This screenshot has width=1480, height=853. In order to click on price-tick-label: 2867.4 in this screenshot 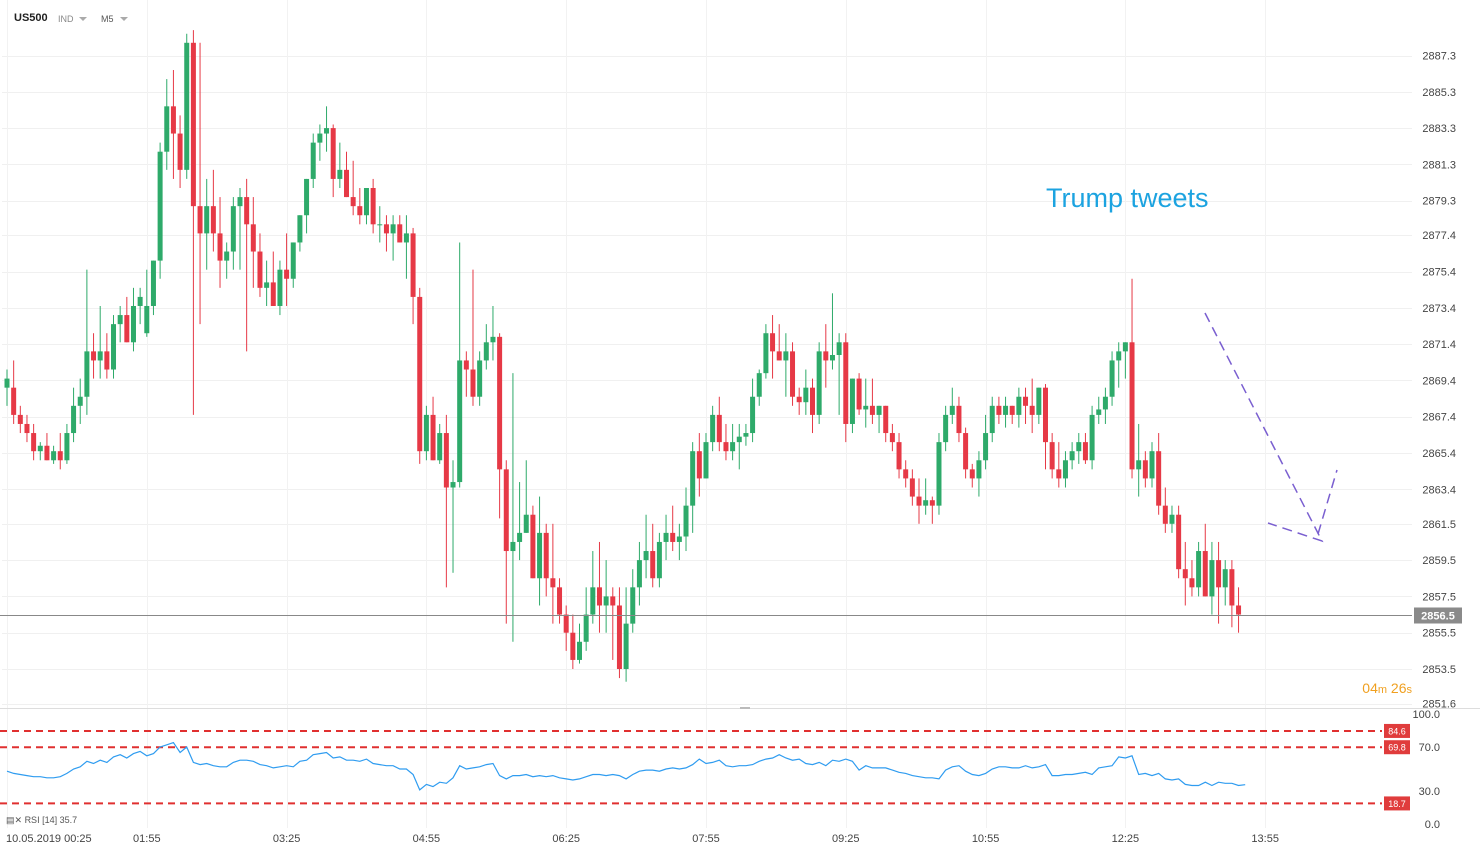, I will do `click(1439, 418)`.